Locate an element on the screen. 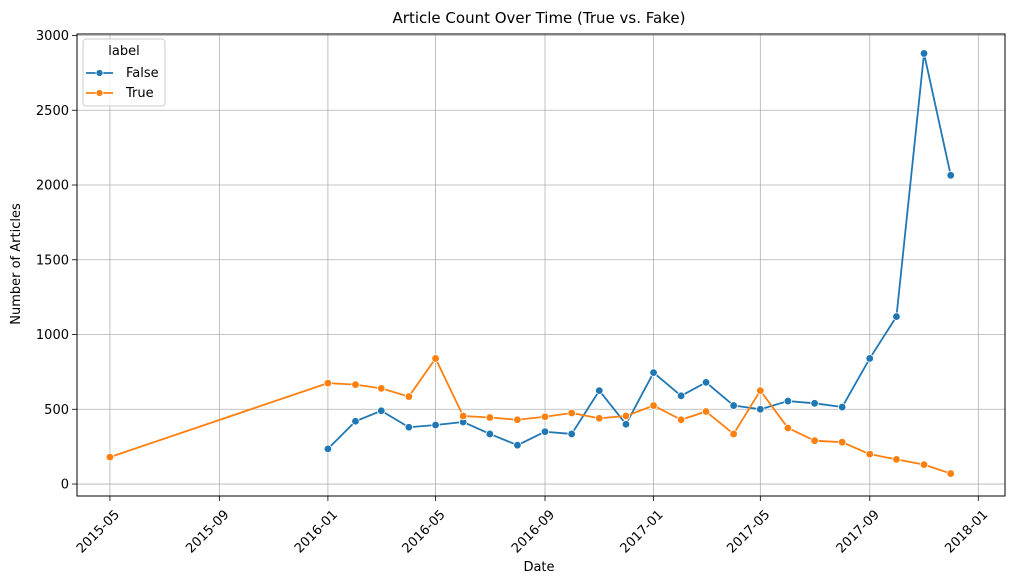 The image size is (1025, 584). y-tick-label: 500 is located at coordinates (56, 410).